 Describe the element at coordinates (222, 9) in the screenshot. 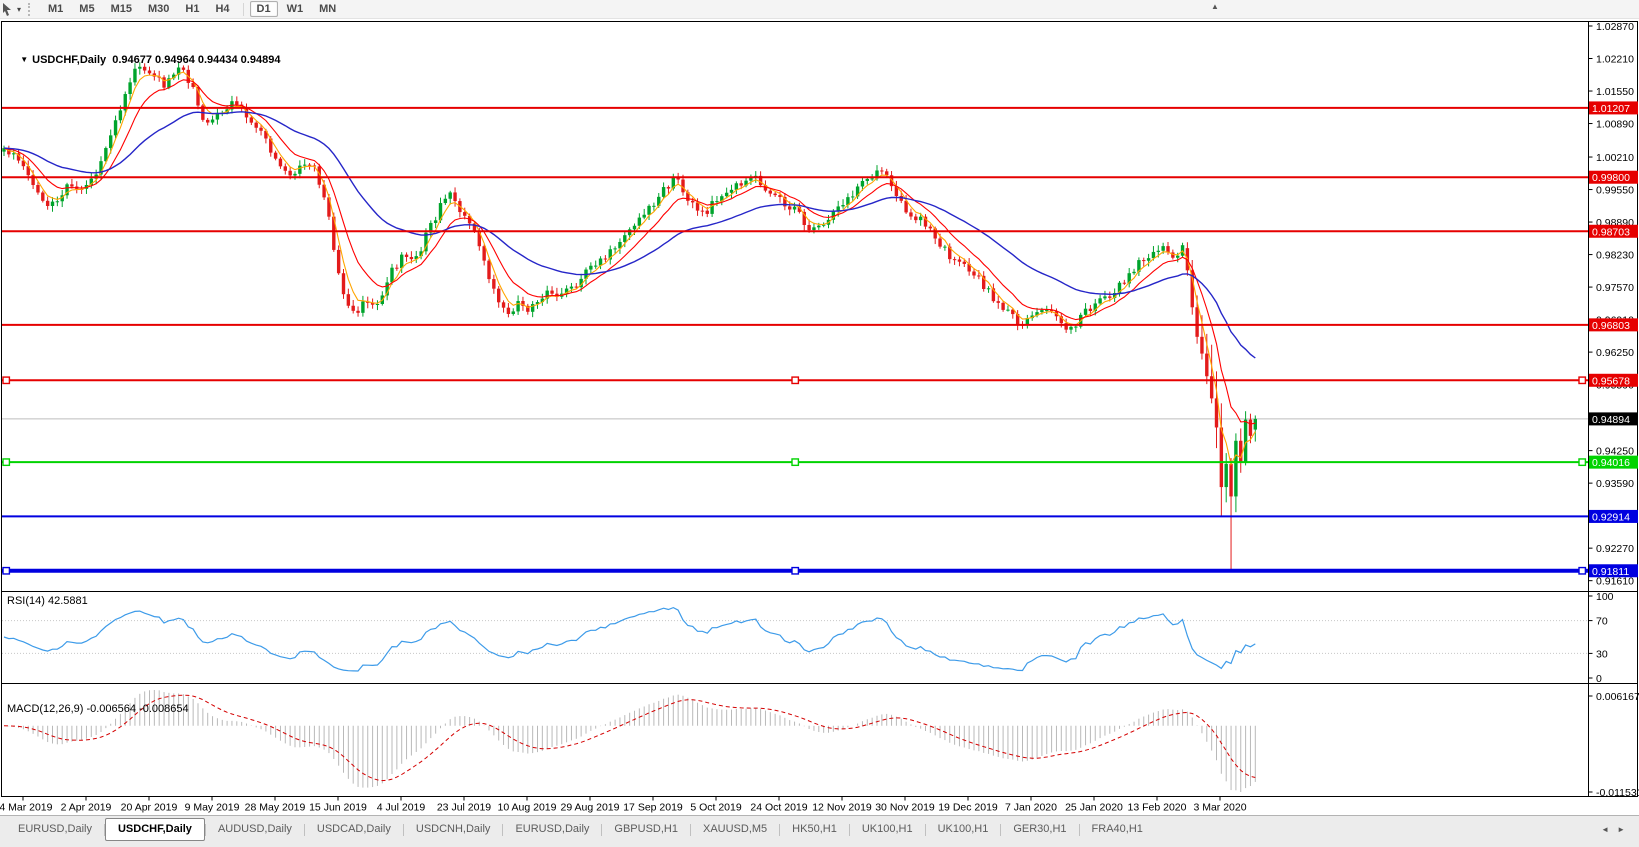

I see `timeframe-button-h4: H4` at that location.